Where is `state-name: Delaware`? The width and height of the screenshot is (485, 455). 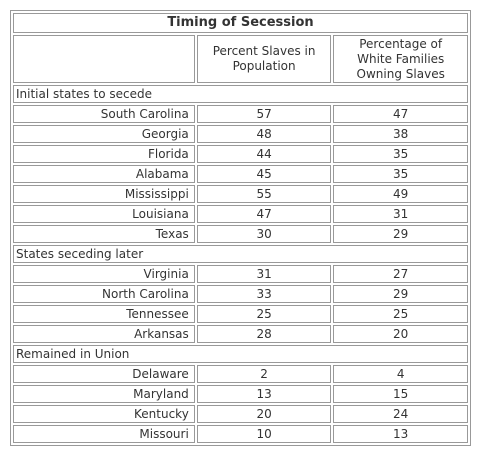 state-name: Delaware is located at coordinates (104, 374).